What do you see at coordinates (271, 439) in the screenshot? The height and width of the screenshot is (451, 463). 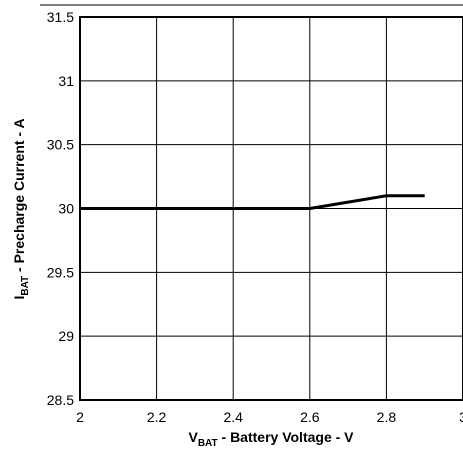 I see `x-axis-title: VBAT - Battery Voltage - V` at bounding box center [271, 439].